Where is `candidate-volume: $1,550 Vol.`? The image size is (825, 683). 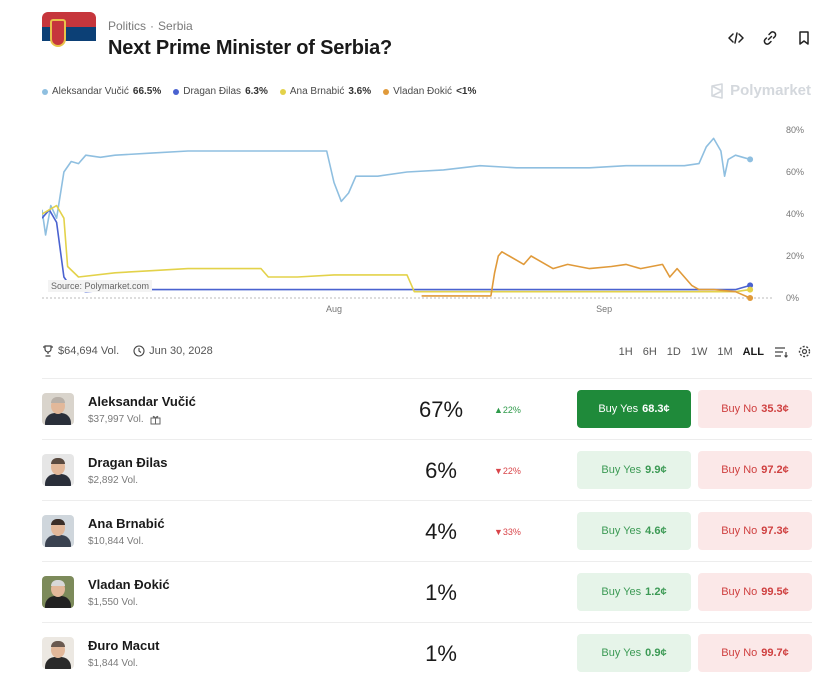 candidate-volume: $1,550 Vol. is located at coordinates (113, 602).